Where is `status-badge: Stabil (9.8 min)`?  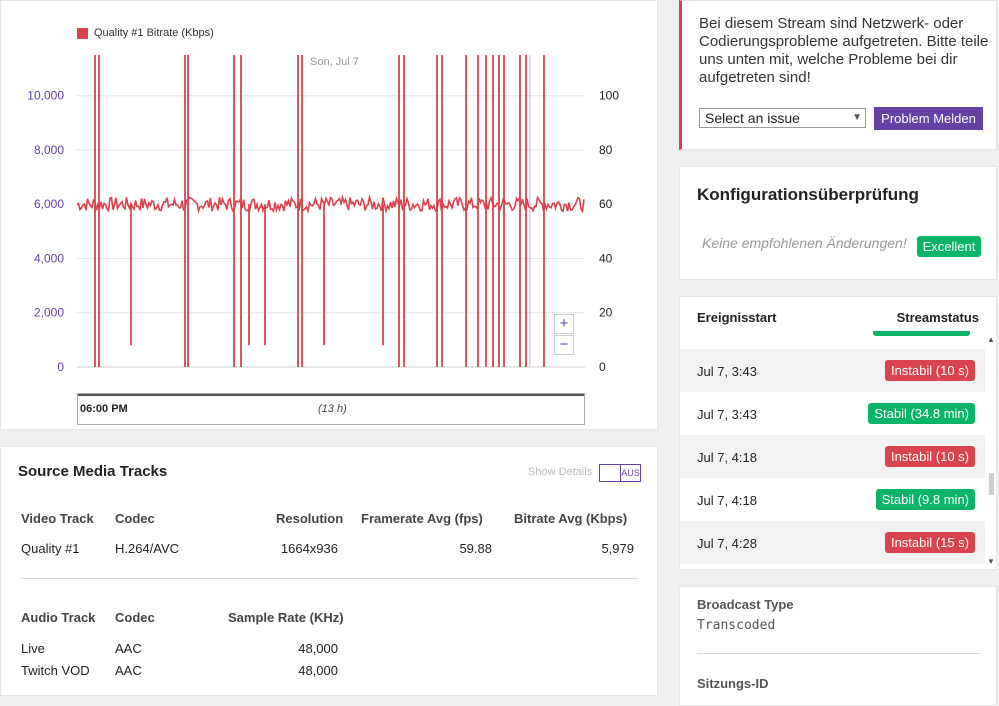 status-badge: Stabil (9.8 min) is located at coordinates (925, 499).